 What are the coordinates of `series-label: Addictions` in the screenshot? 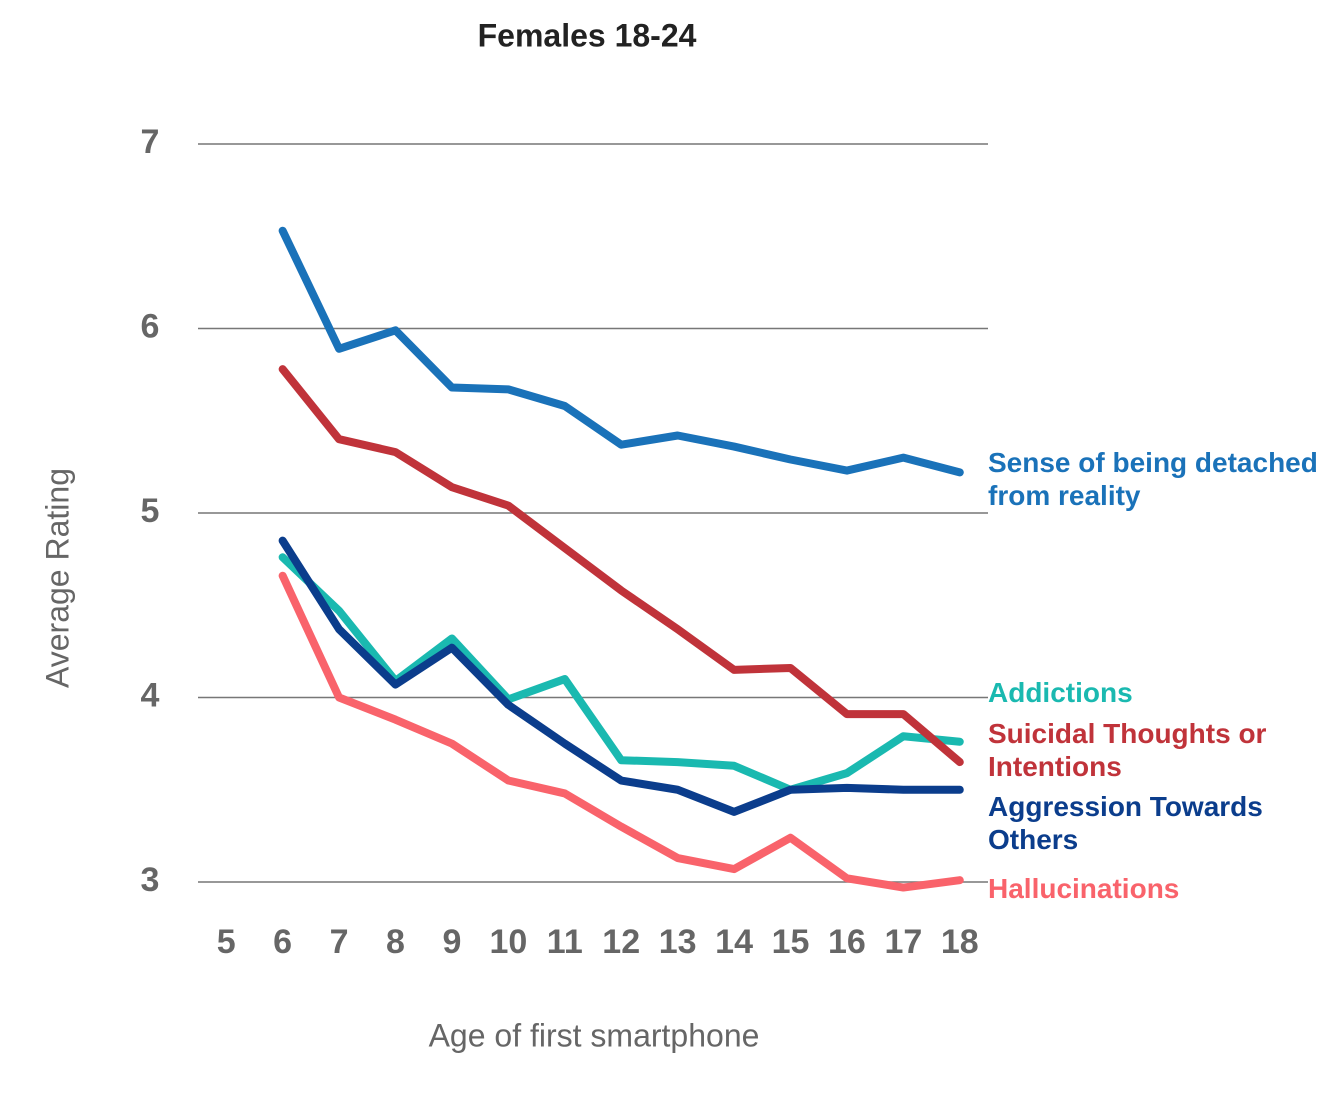 It's located at (1060, 692).